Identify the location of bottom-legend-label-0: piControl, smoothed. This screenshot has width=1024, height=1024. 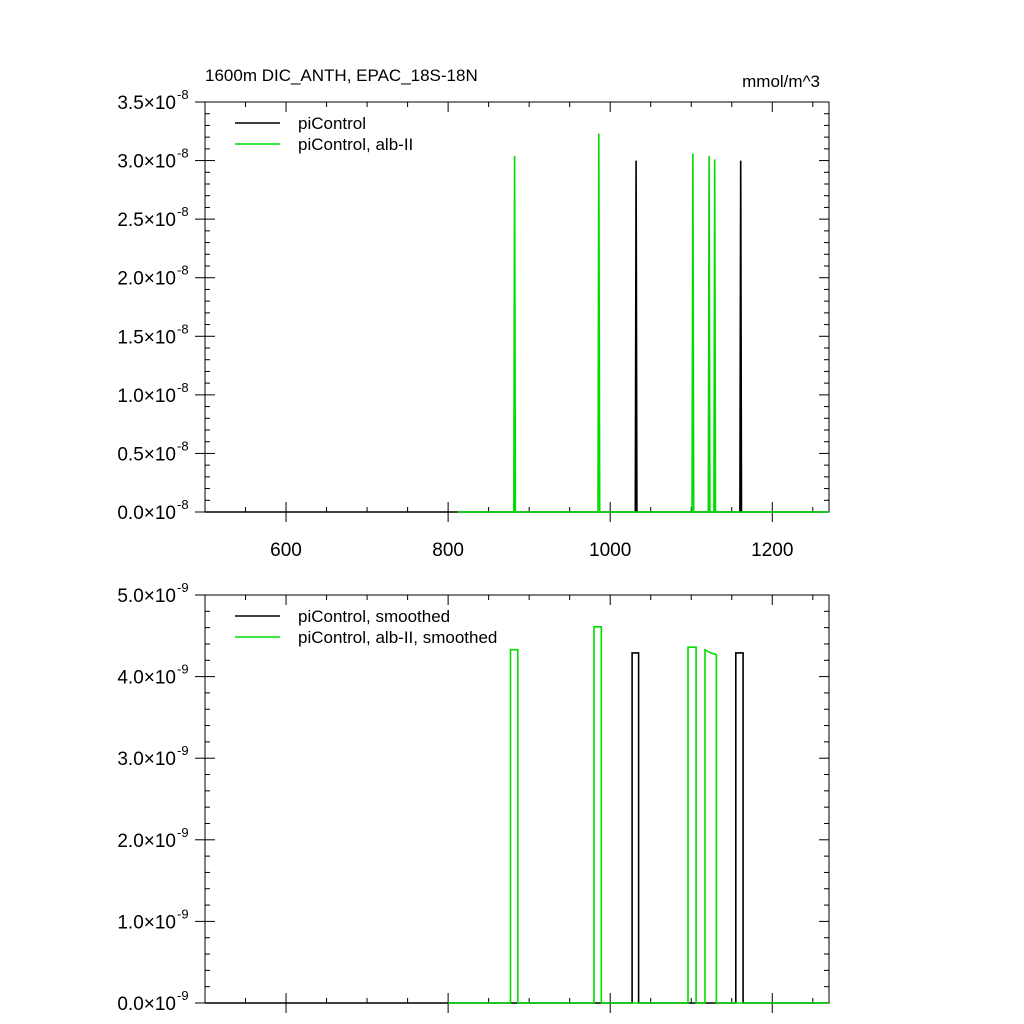
(374, 616).